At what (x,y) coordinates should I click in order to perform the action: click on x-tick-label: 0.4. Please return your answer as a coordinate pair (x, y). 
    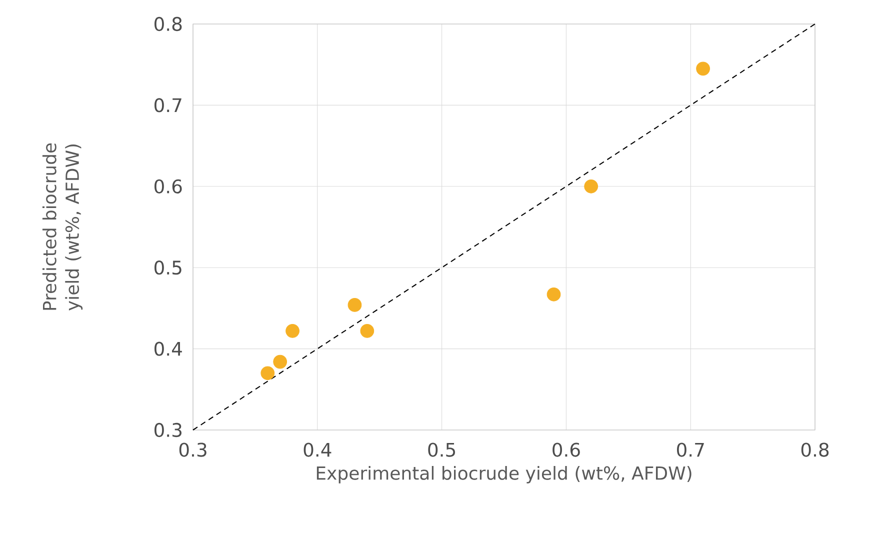
    Looking at the image, I should click on (318, 449).